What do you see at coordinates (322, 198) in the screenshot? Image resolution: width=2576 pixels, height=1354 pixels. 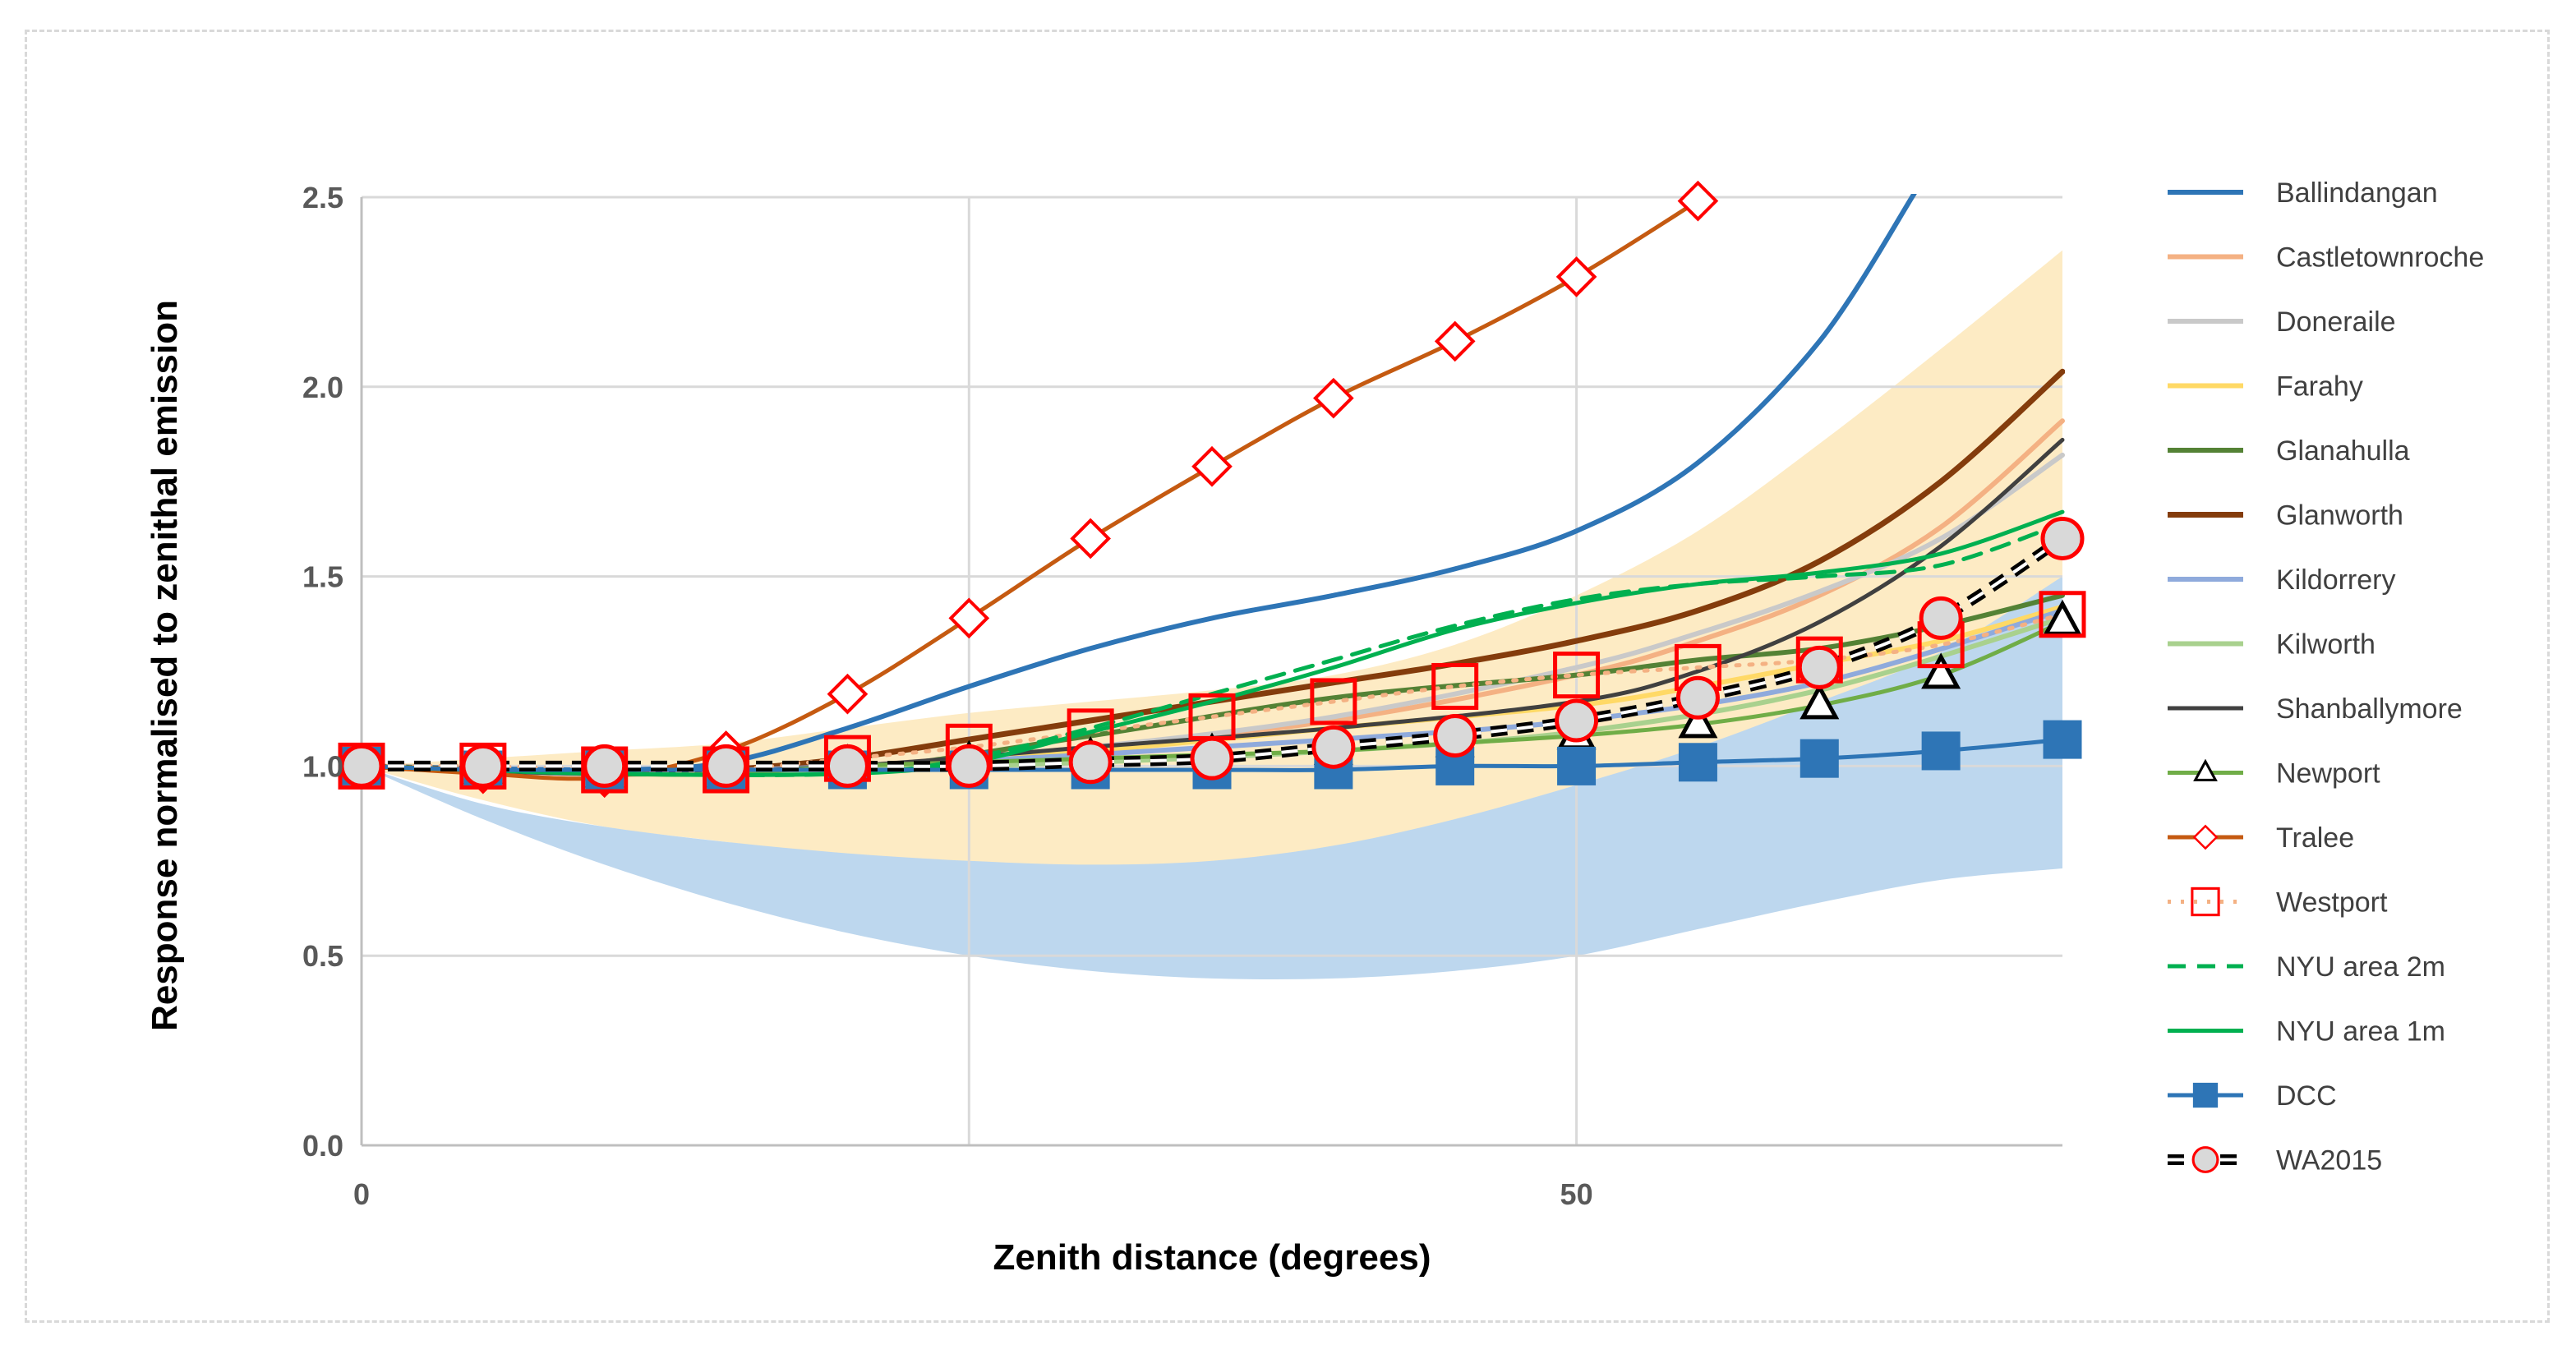 I see `y-tick-label: 2.5` at bounding box center [322, 198].